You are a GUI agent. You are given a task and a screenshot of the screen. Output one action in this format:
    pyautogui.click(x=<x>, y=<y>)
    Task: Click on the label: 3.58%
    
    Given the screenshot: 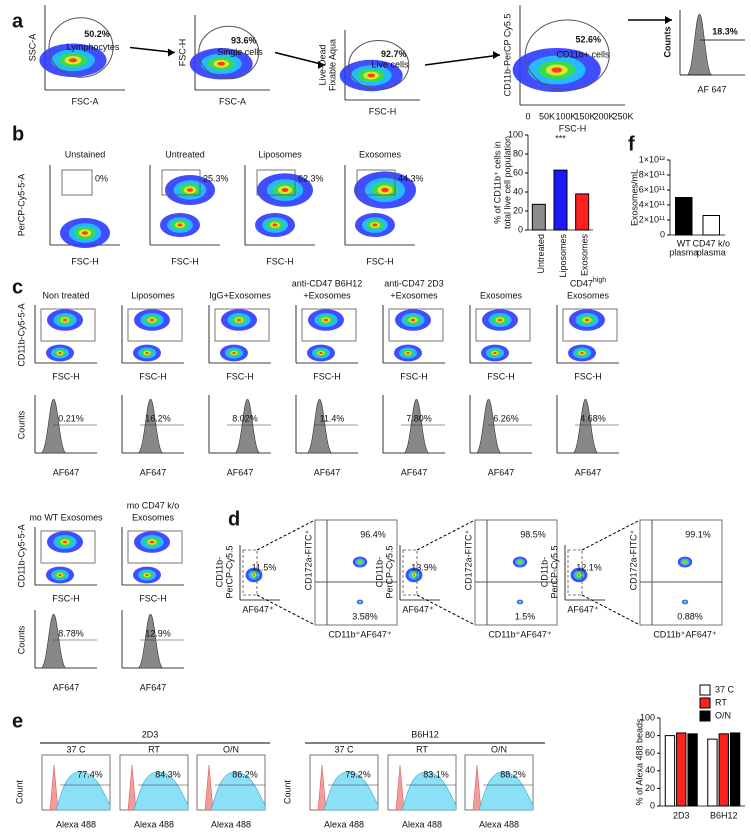 What is the action you would take?
    pyautogui.click(x=365, y=616)
    